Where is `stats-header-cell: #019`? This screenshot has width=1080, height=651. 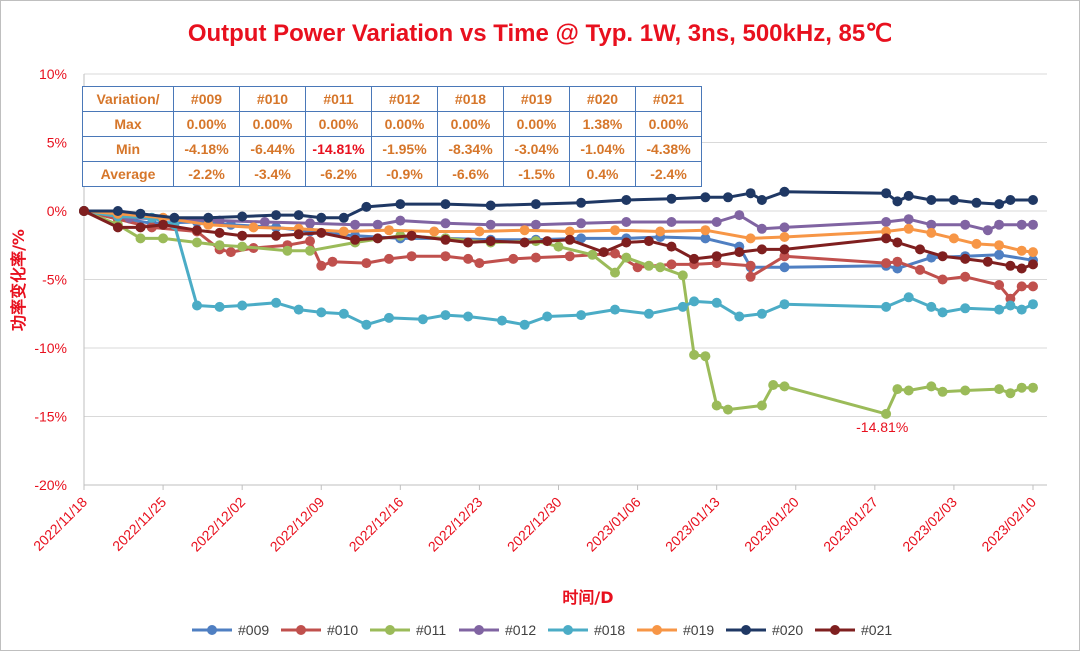 stats-header-cell: #019 is located at coordinates (536, 99).